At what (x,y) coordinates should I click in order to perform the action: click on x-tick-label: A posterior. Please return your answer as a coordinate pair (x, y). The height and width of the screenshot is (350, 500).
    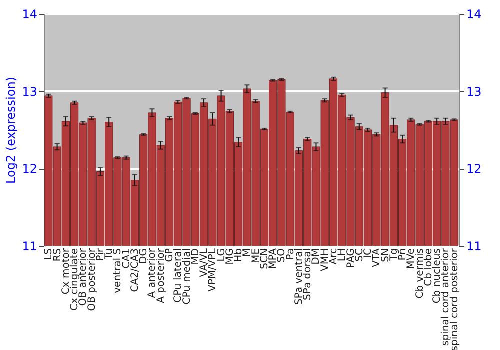
    Looking at the image, I should click on (161, 276).